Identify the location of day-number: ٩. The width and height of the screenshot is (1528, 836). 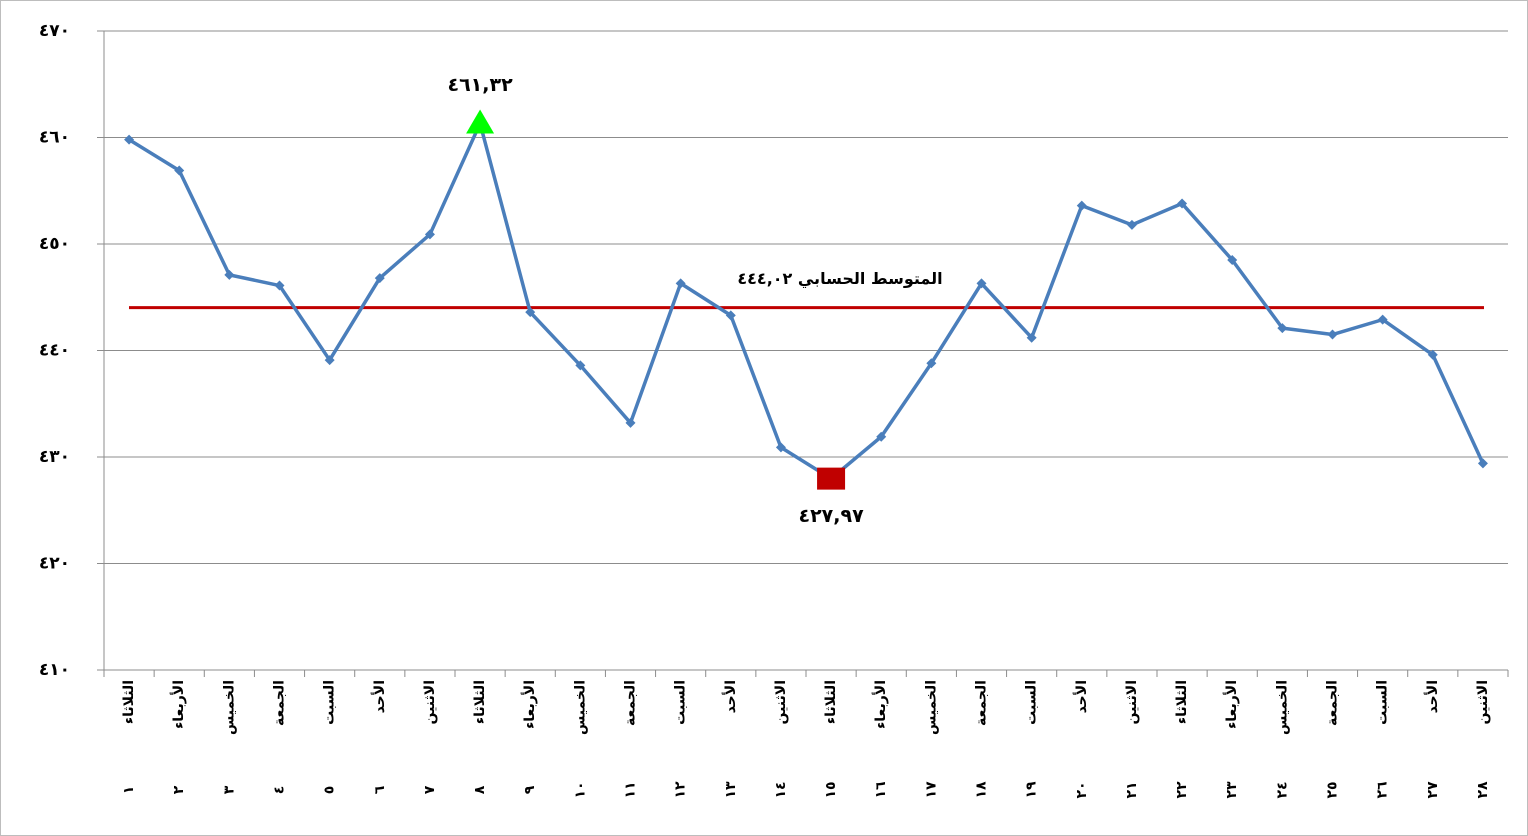
(530, 789).